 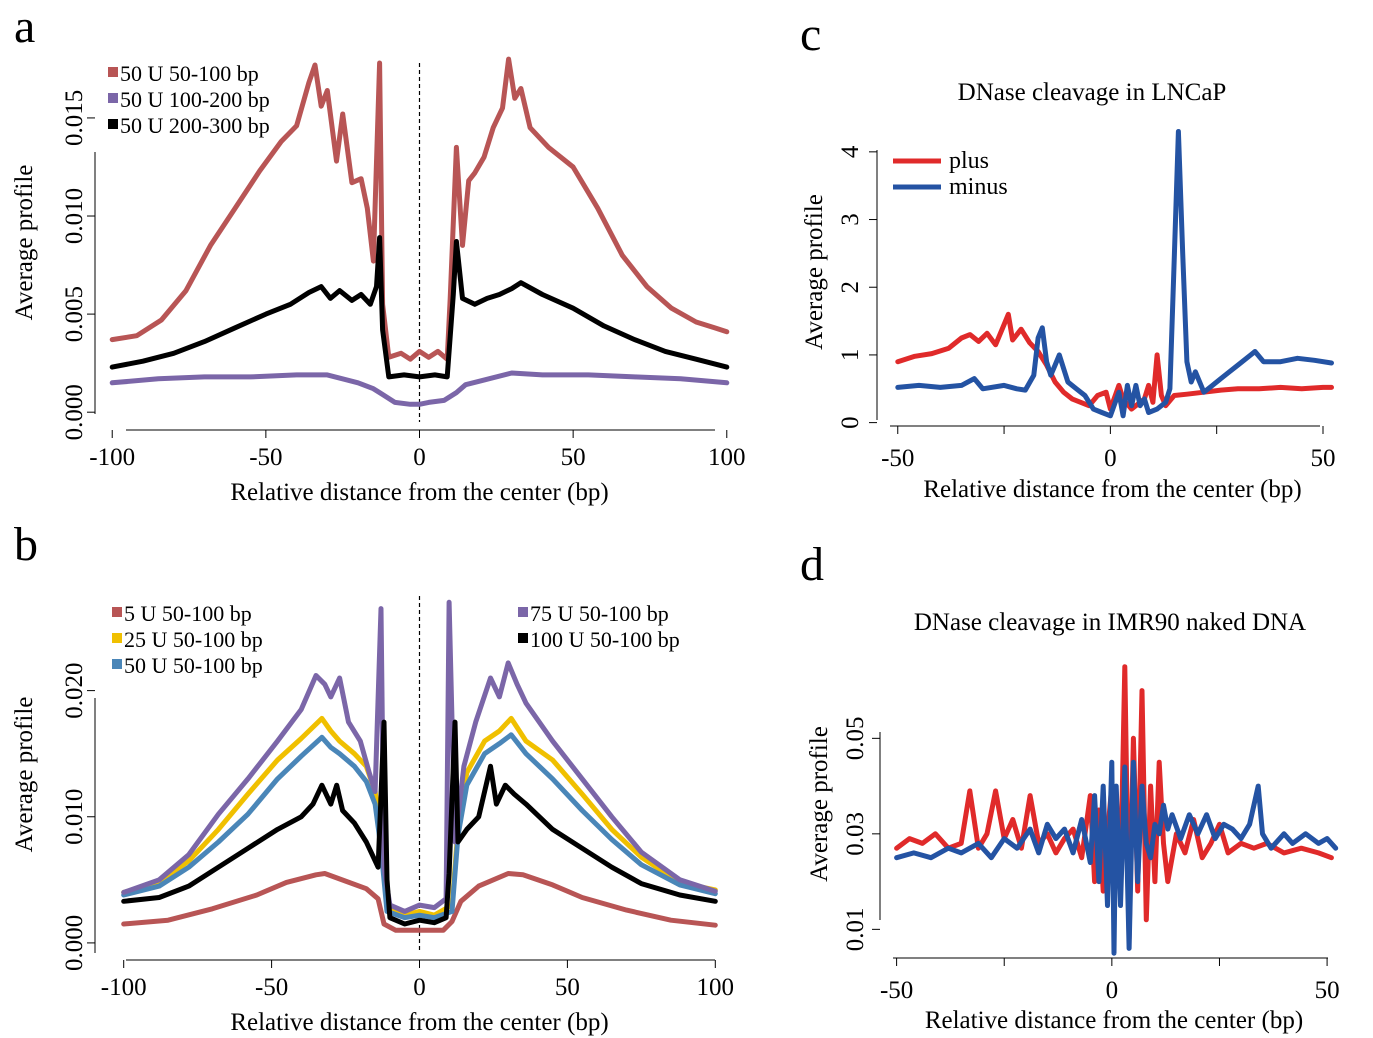 I want to click on panel-letter: b, so click(x=26, y=544).